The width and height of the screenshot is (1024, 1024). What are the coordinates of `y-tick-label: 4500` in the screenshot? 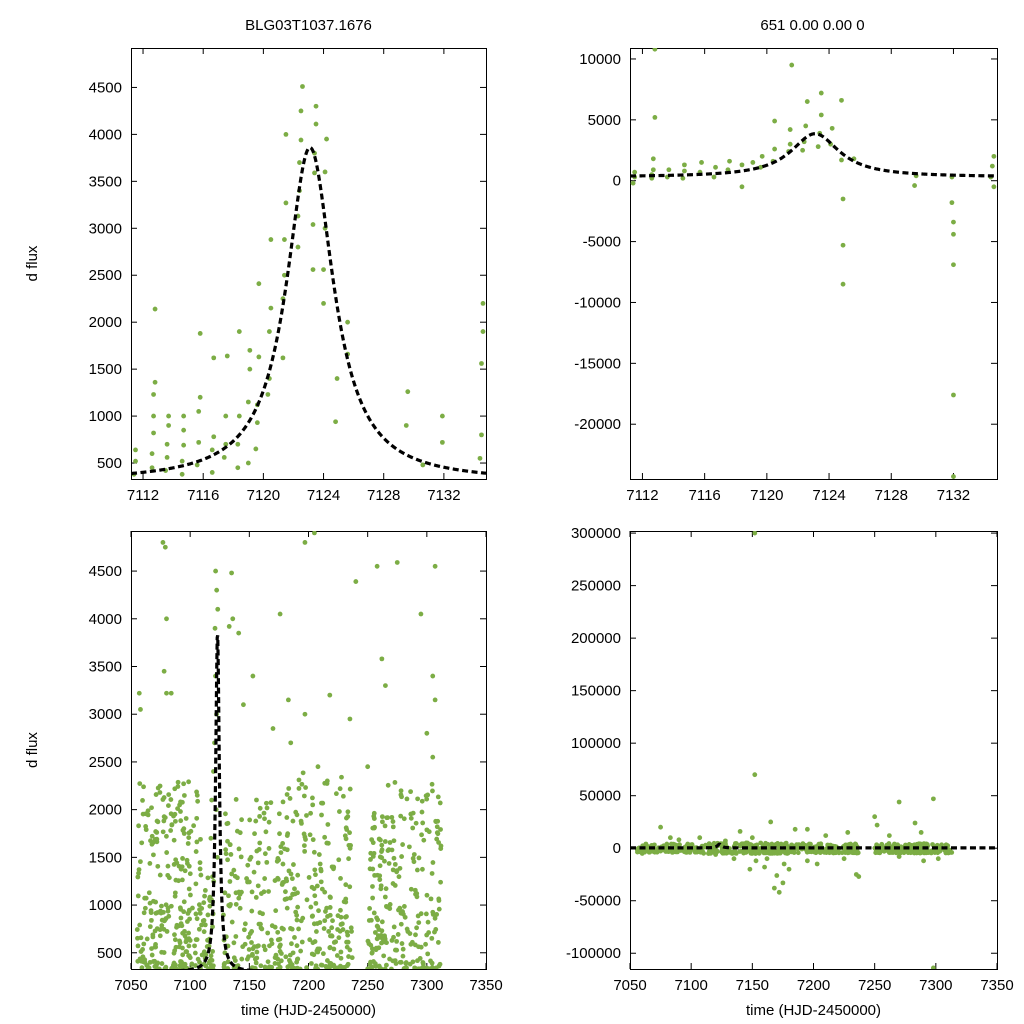 It's located at (105, 87).